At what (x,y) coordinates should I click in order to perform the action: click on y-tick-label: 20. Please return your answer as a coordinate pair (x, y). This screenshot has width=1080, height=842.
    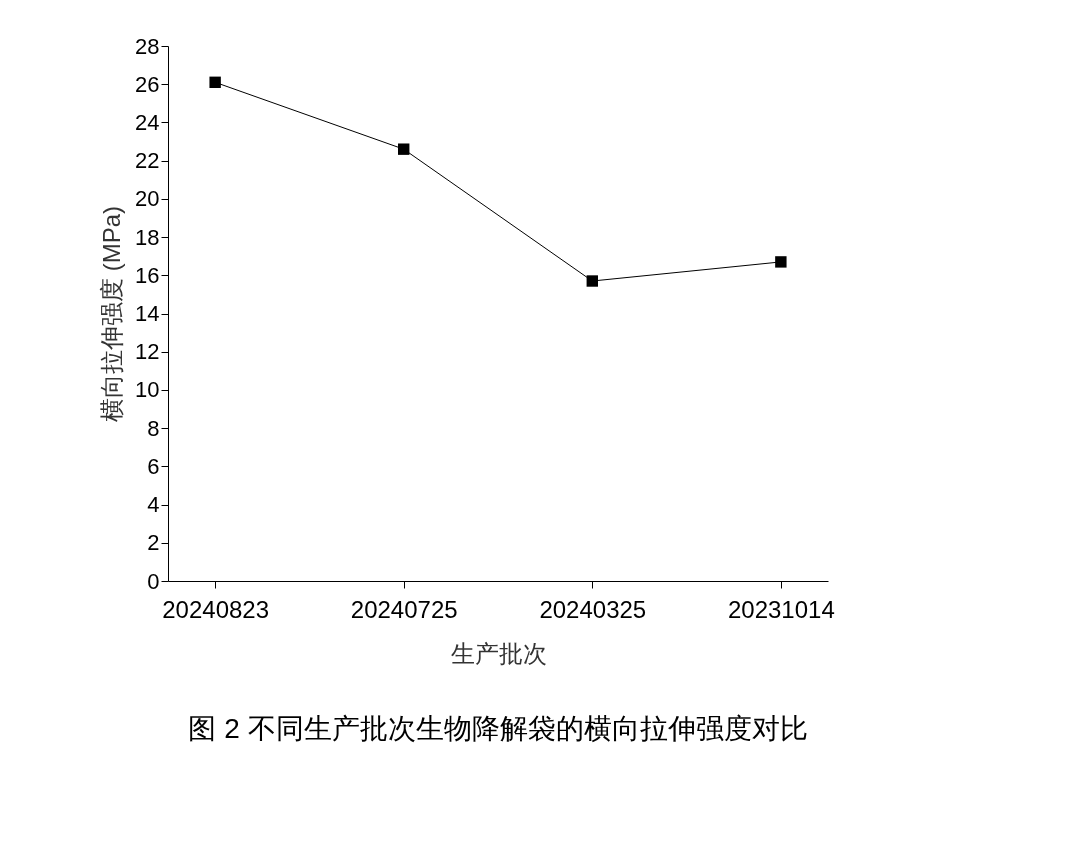
    Looking at the image, I should click on (147, 199).